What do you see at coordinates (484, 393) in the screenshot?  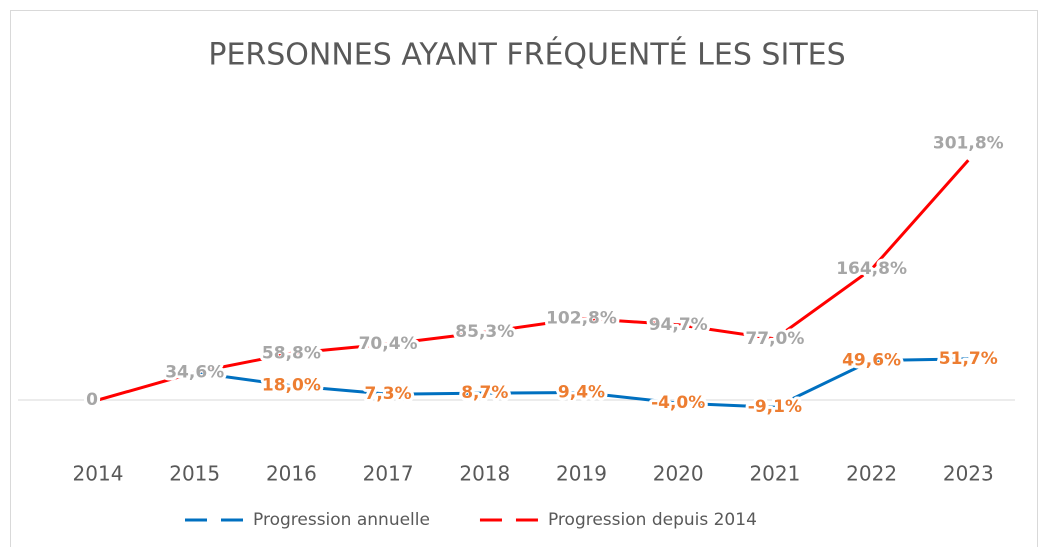 I see `data-label: 8,7%` at bounding box center [484, 393].